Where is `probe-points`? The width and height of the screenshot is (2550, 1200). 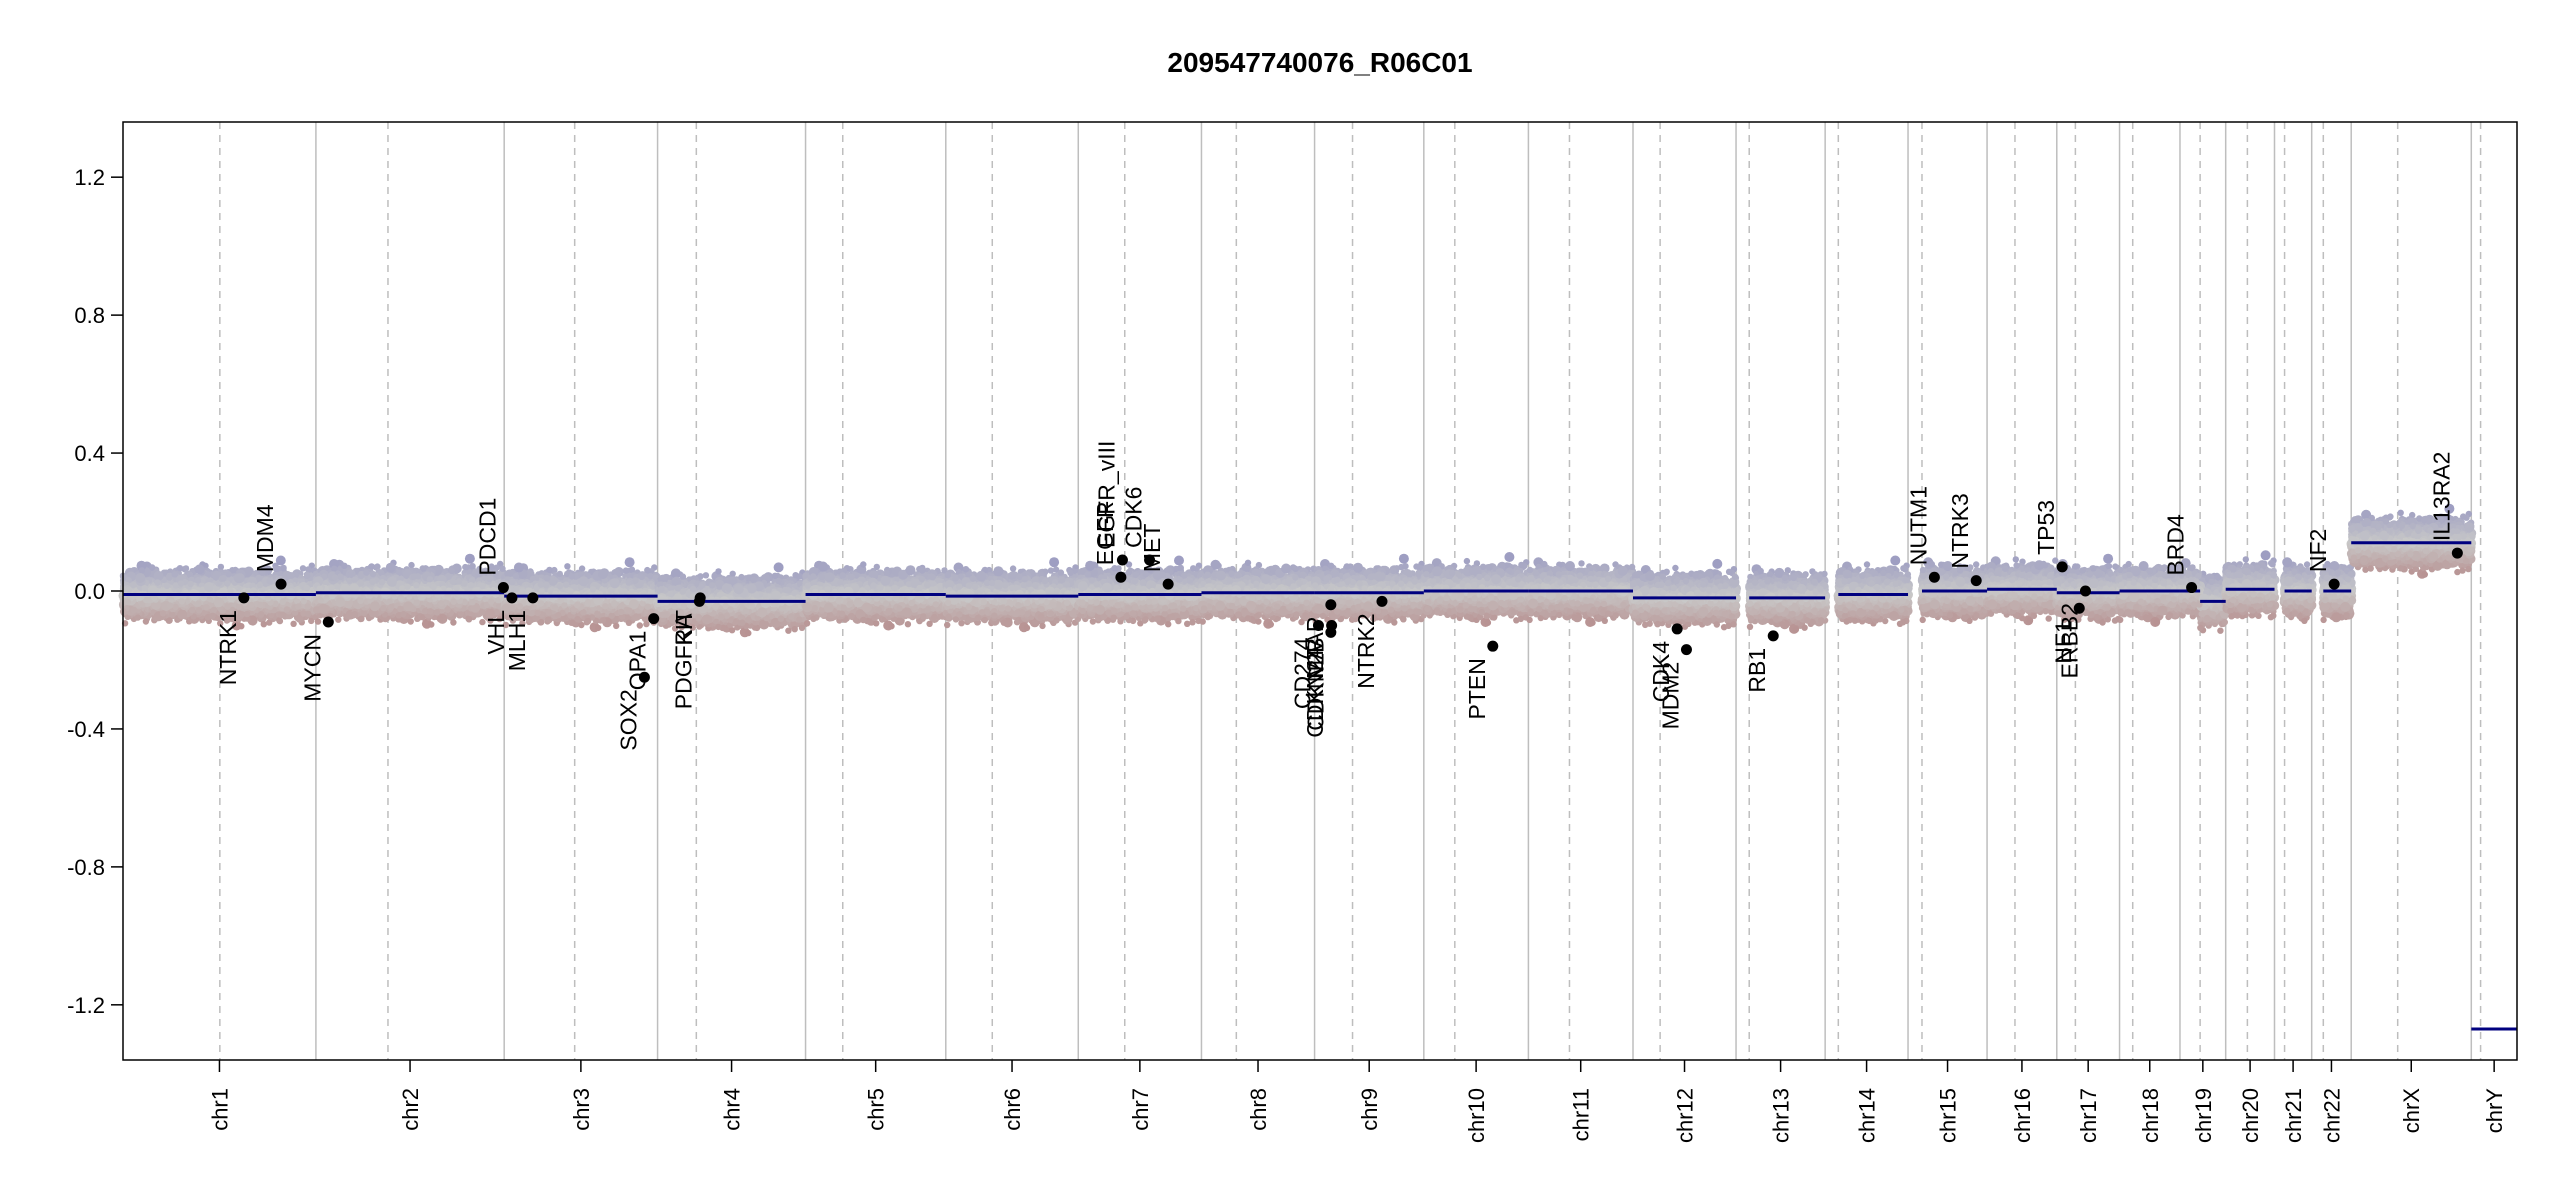
probe-points is located at coordinates (1298, 571).